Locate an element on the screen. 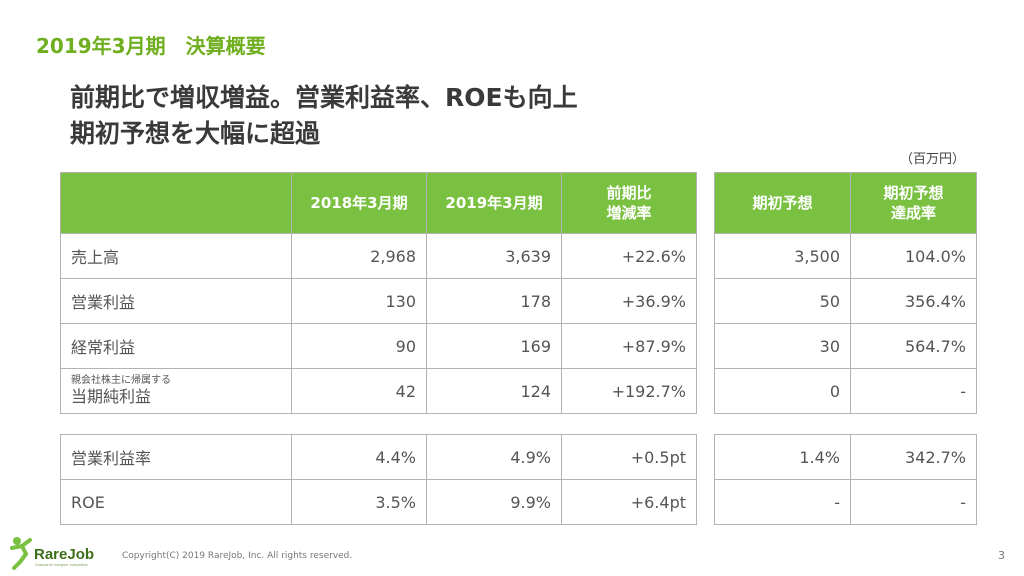 The image size is (1024, 576). table-header-row: 期初予想 期初予想 達成率 is located at coordinates (845, 203).